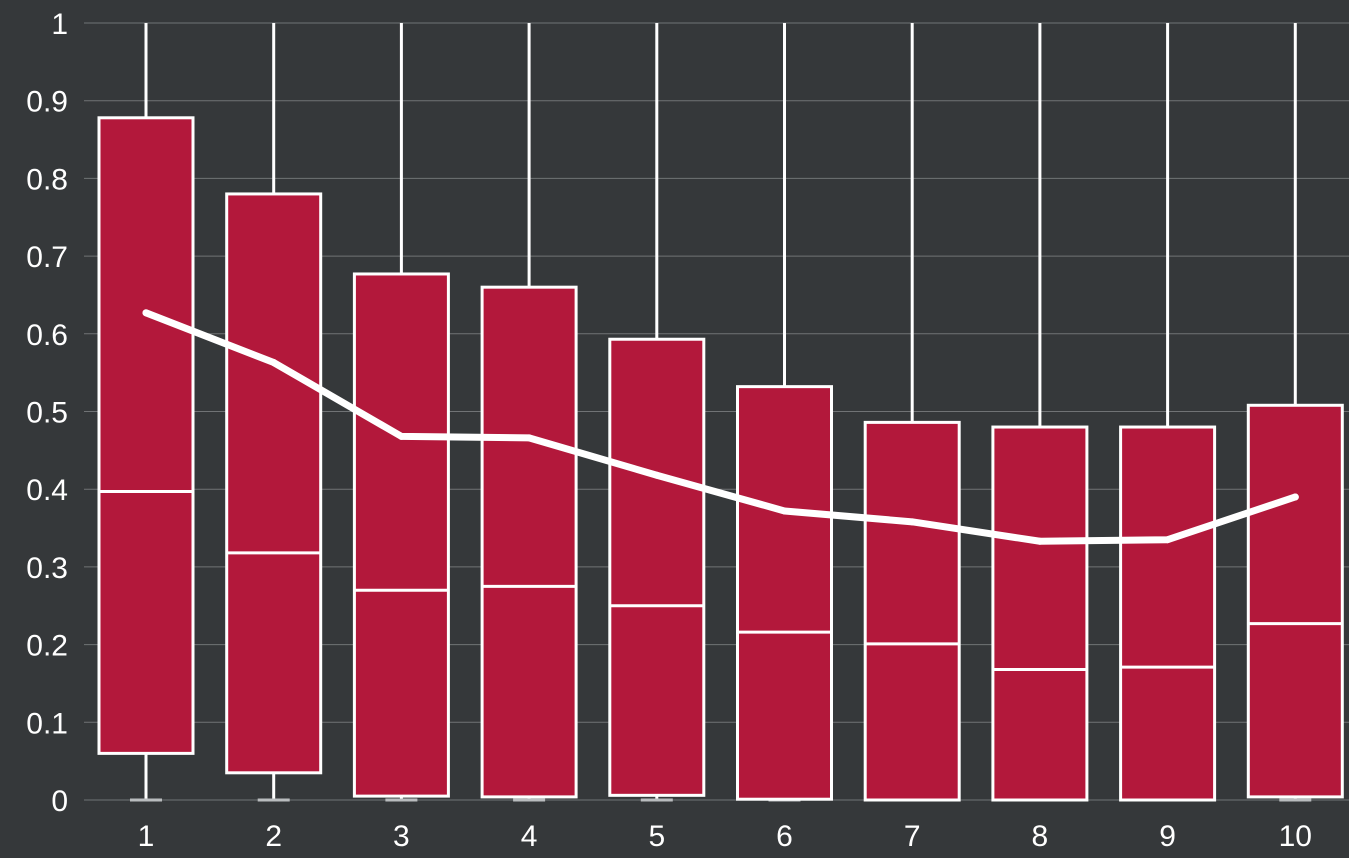 This screenshot has width=1349, height=858. What do you see at coordinates (401, 836) in the screenshot?
I see `x-tick-label-3: 3` at bounding box center [401, 836].